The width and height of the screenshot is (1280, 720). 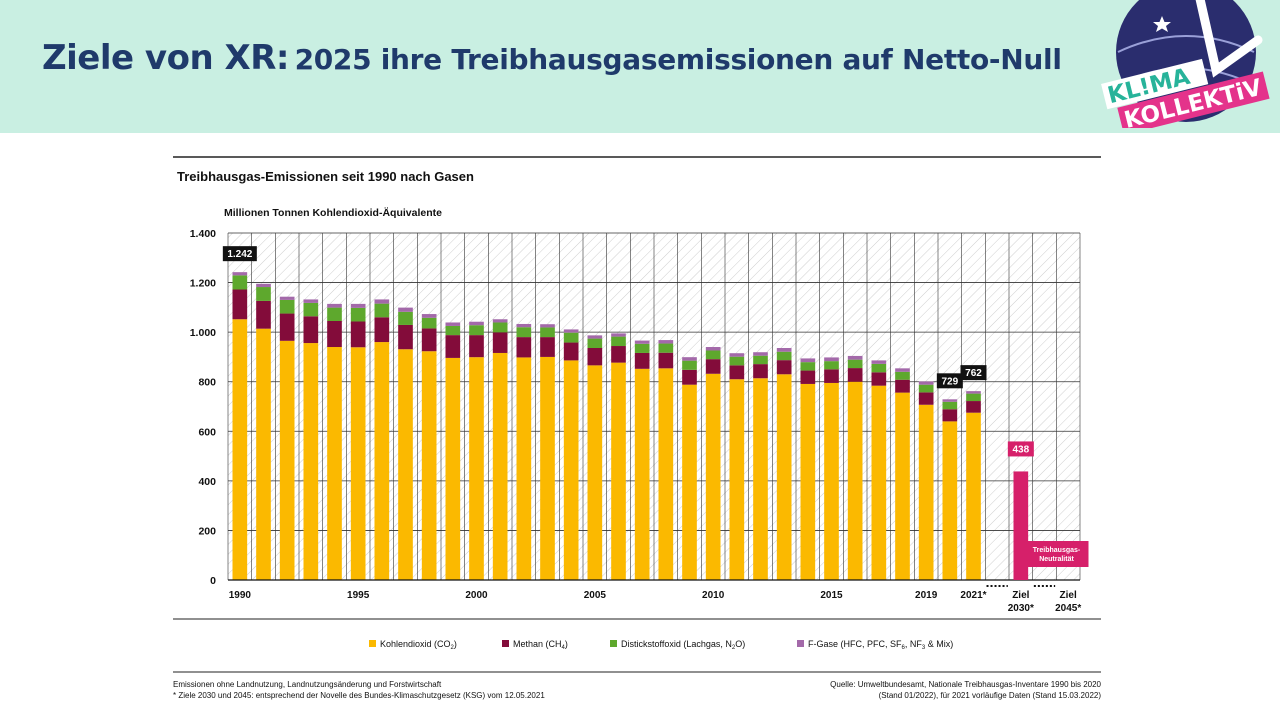 What do you see at coordinates (1056, 554) in the screenshot?
I see `target-2045-box` at bounding box center [1056, 554].